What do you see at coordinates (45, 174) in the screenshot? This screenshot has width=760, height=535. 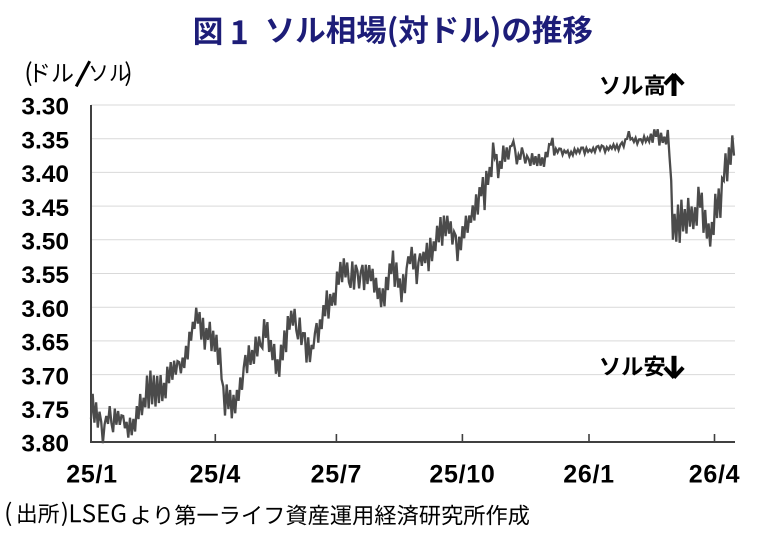 I see `svg-text: 3.40` at bounding box center [45, 174].